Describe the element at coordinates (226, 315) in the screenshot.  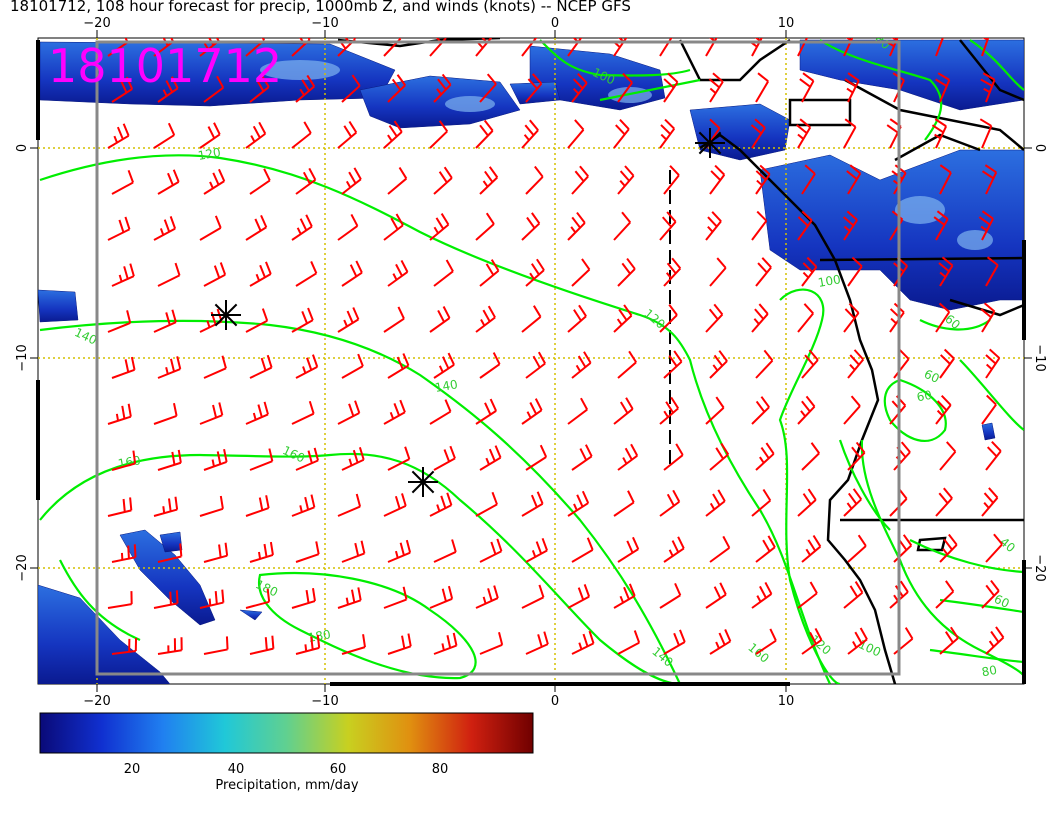
I see `star-arm` at that location.